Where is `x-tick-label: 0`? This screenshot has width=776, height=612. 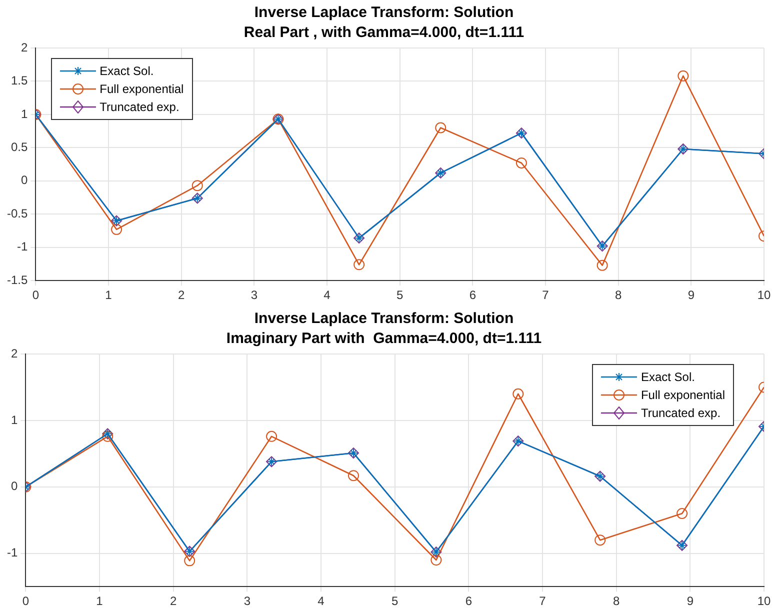 x-tick-label: 0 is located at coordinates (36, 295).